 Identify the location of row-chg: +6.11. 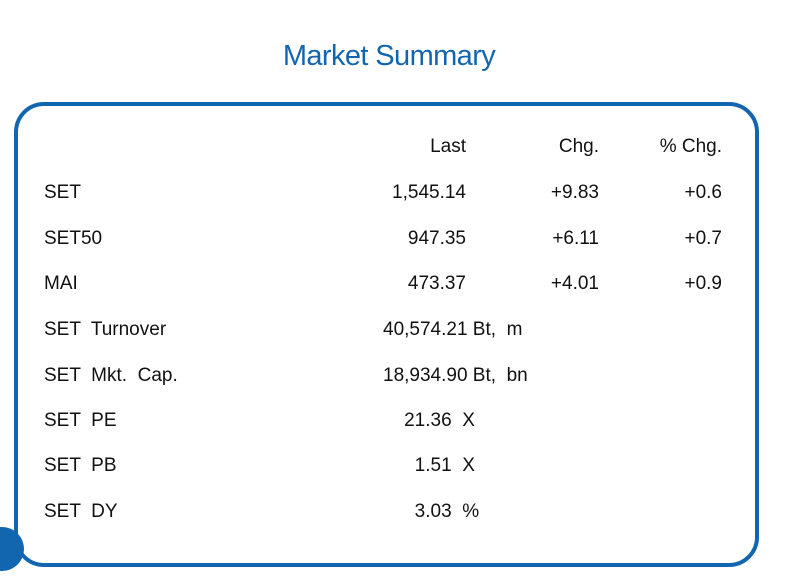
(575, 238).